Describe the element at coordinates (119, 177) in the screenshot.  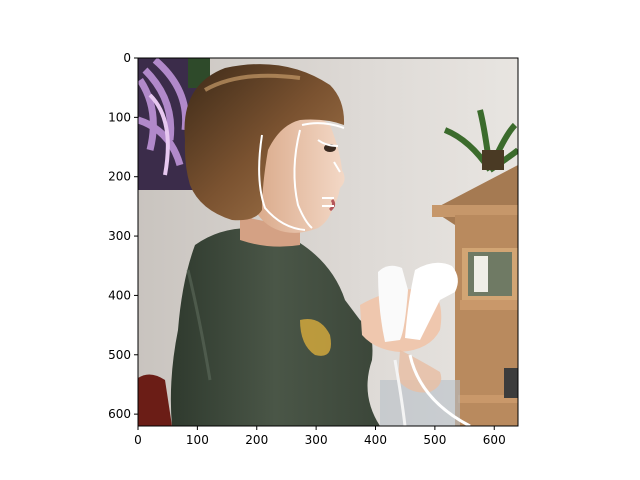
I see `y-tick-label: 200` at that location.